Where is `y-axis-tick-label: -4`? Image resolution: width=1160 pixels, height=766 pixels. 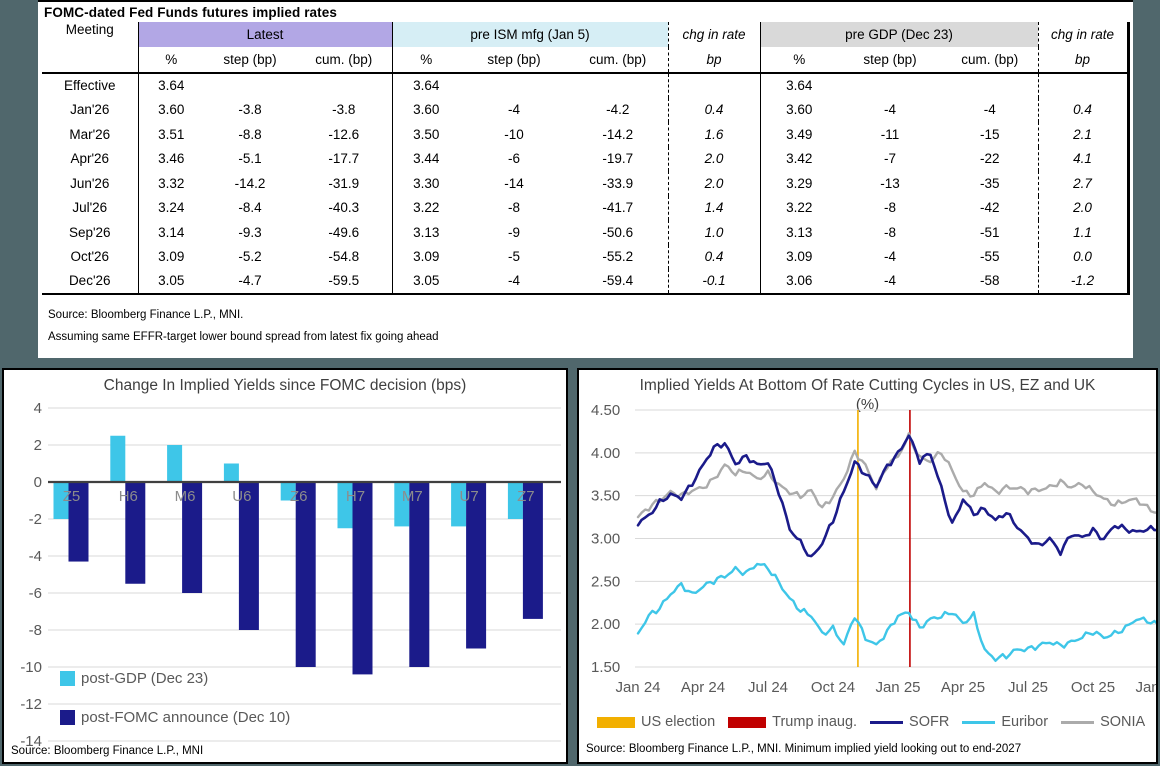 y-axis-tick-label: -4 is located at coordinates (35, 556).